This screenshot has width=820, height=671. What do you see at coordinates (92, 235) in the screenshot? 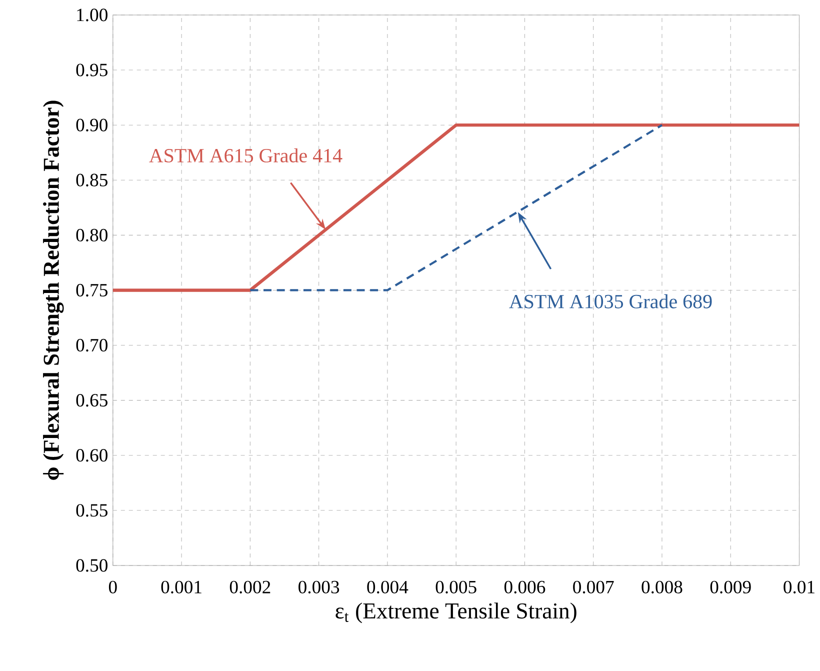
I see `y-tick-label: 0.80` at bounding box center [92, 235].